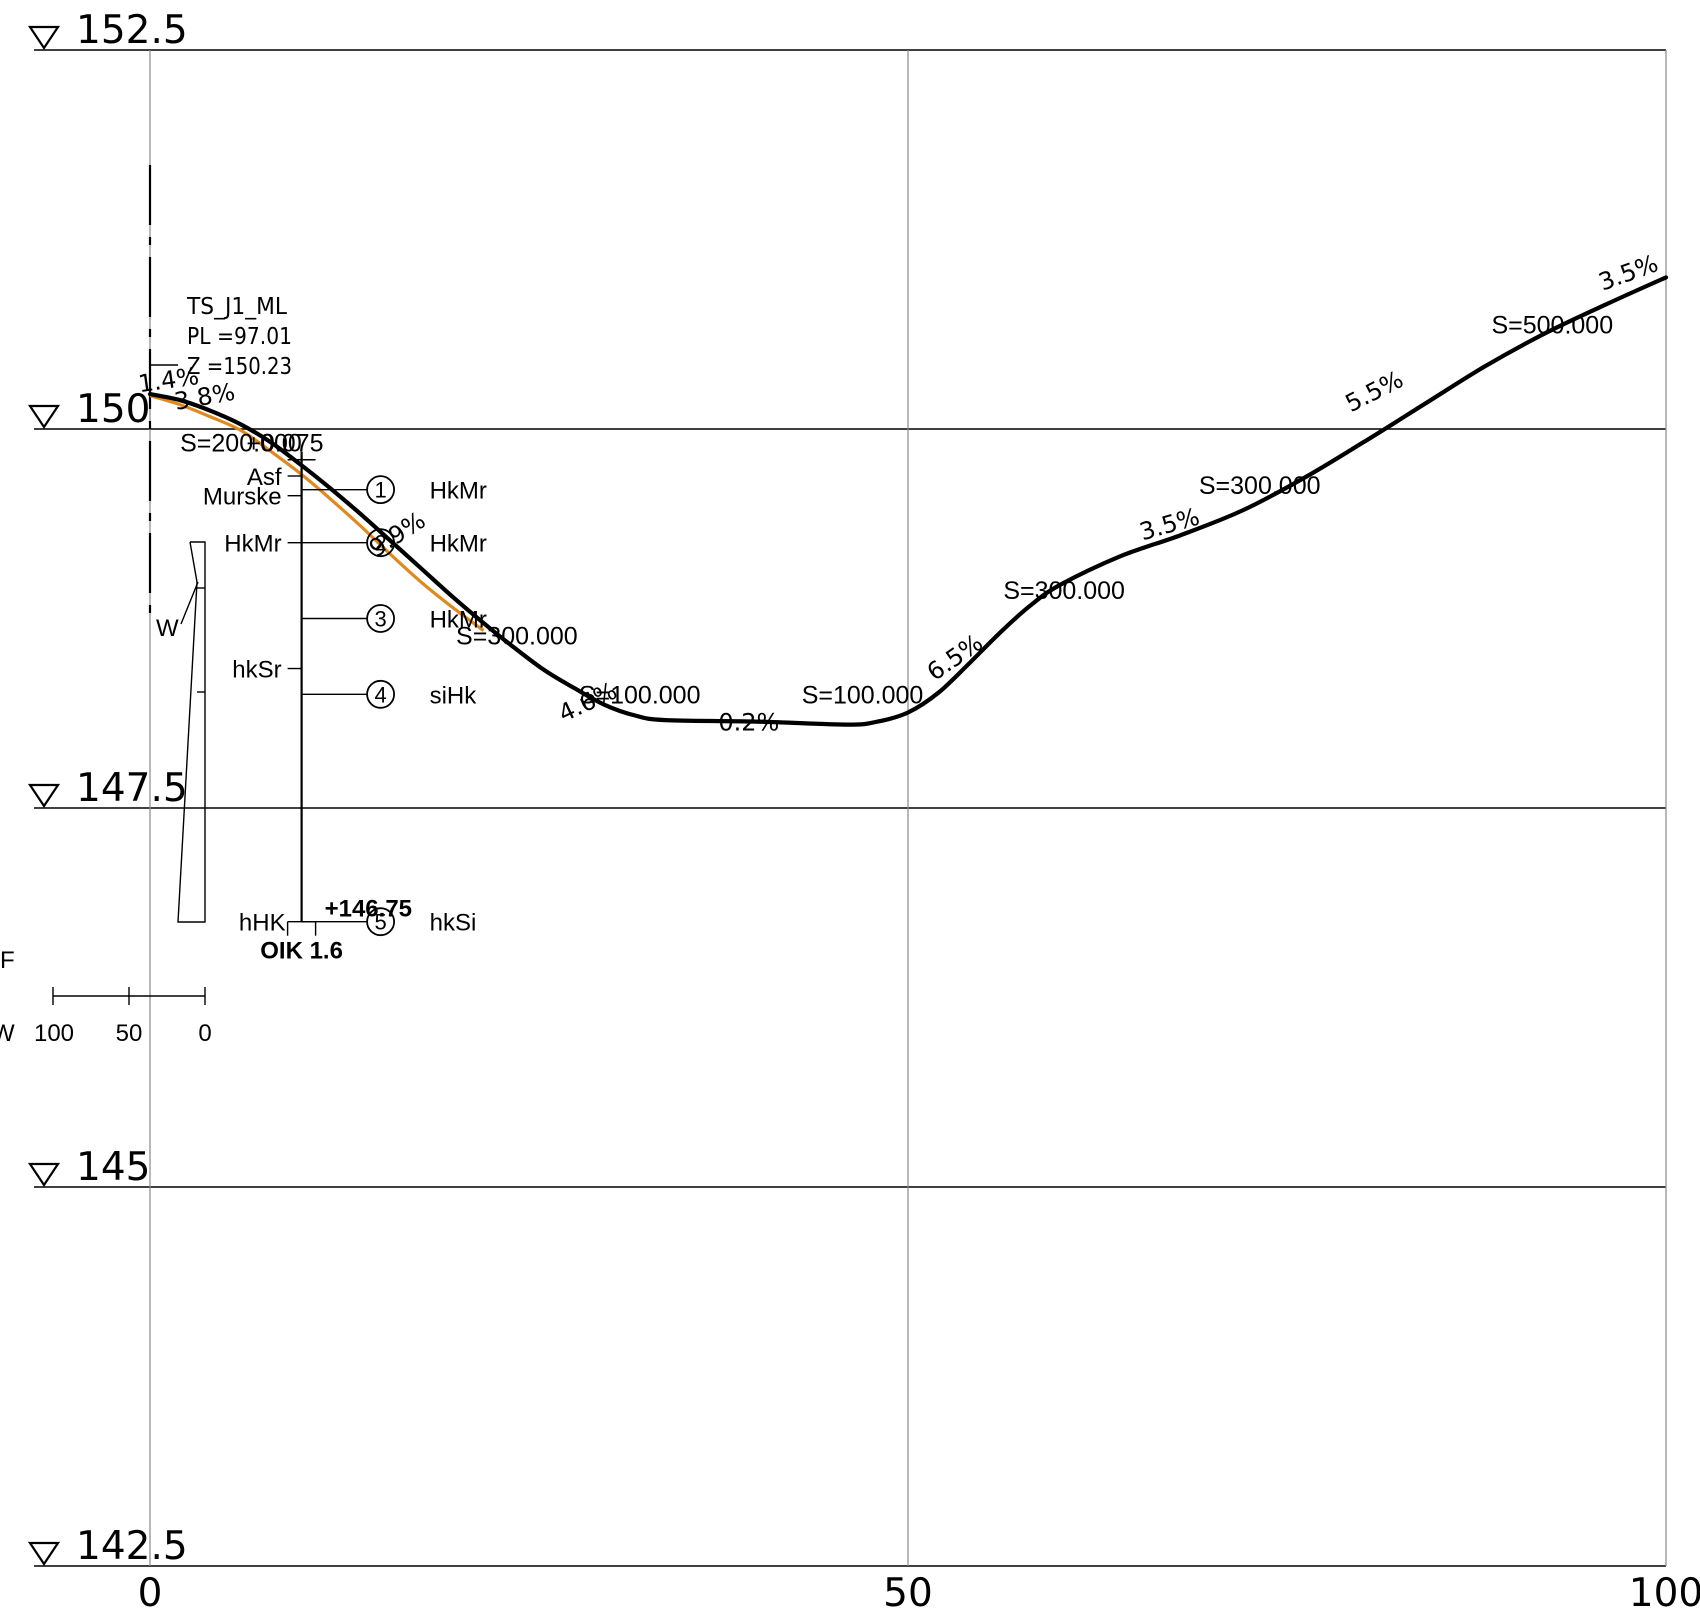 This screenshot has width=1700, height=1610. I want to click on station-label: 0, so click(150, 1590).